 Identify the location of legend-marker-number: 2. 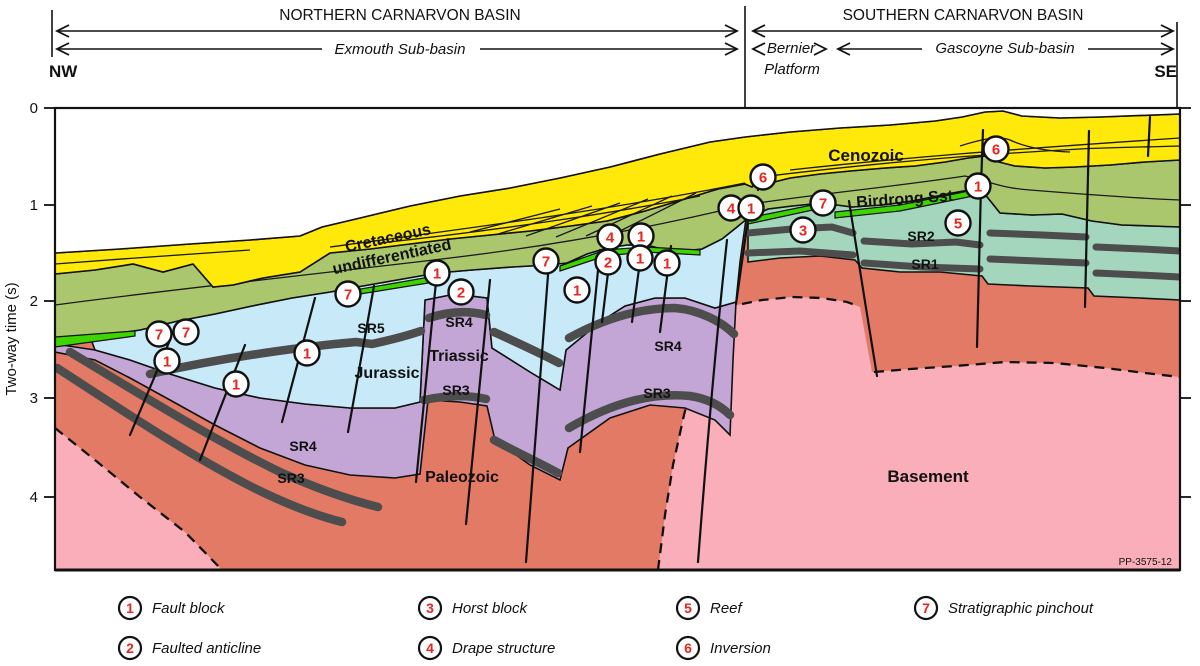
(130, 648).